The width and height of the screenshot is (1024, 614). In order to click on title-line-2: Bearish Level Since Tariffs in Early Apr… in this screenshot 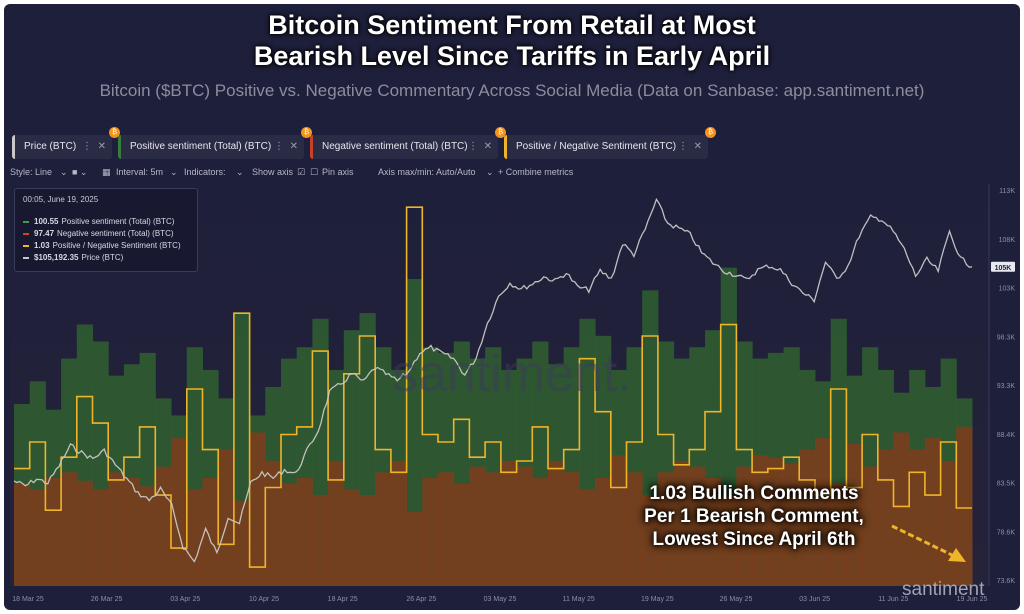, I will do `click(512, 56)`.